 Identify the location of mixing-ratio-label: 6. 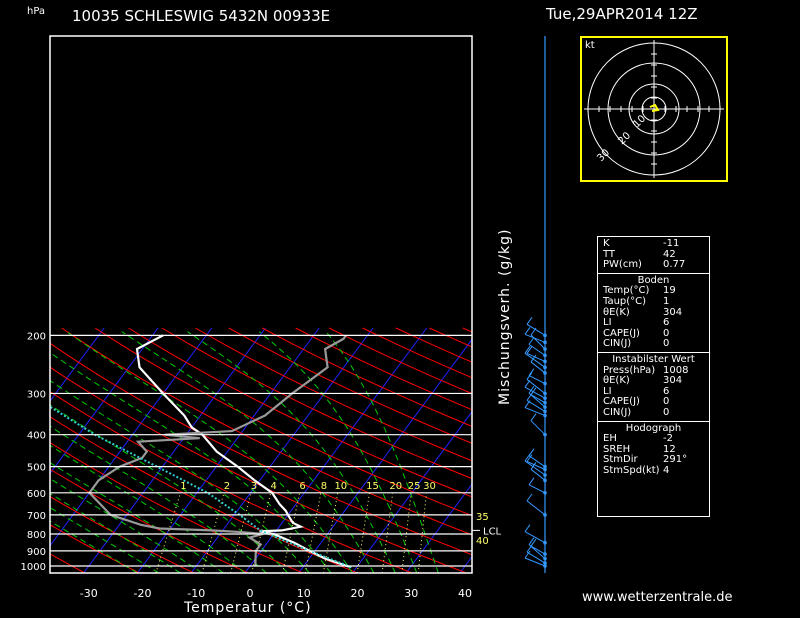
(302, 486).